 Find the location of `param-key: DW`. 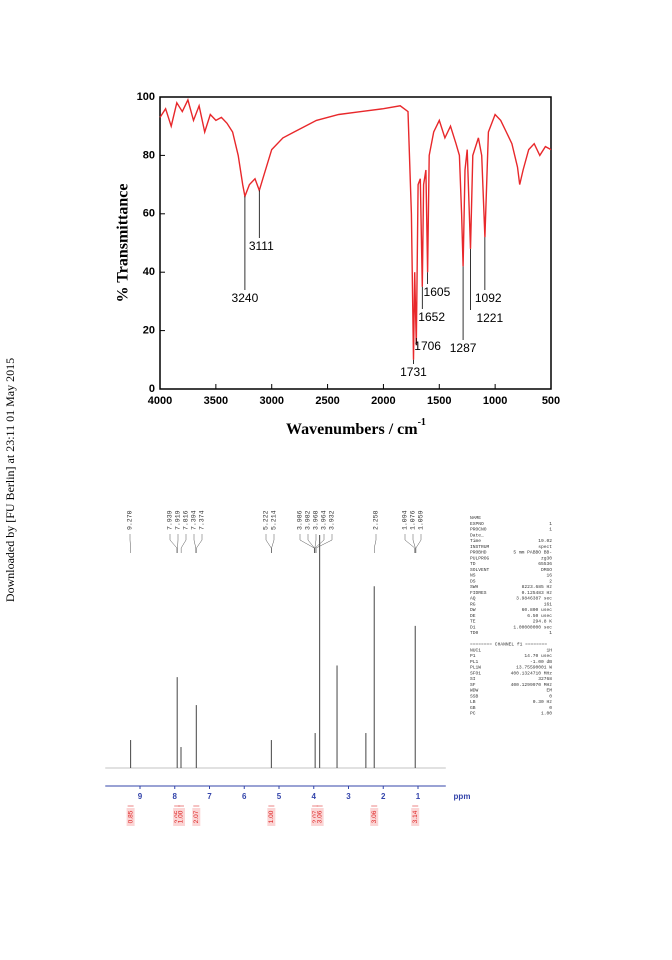

param-key: DW is located at coordinates (473, 610).